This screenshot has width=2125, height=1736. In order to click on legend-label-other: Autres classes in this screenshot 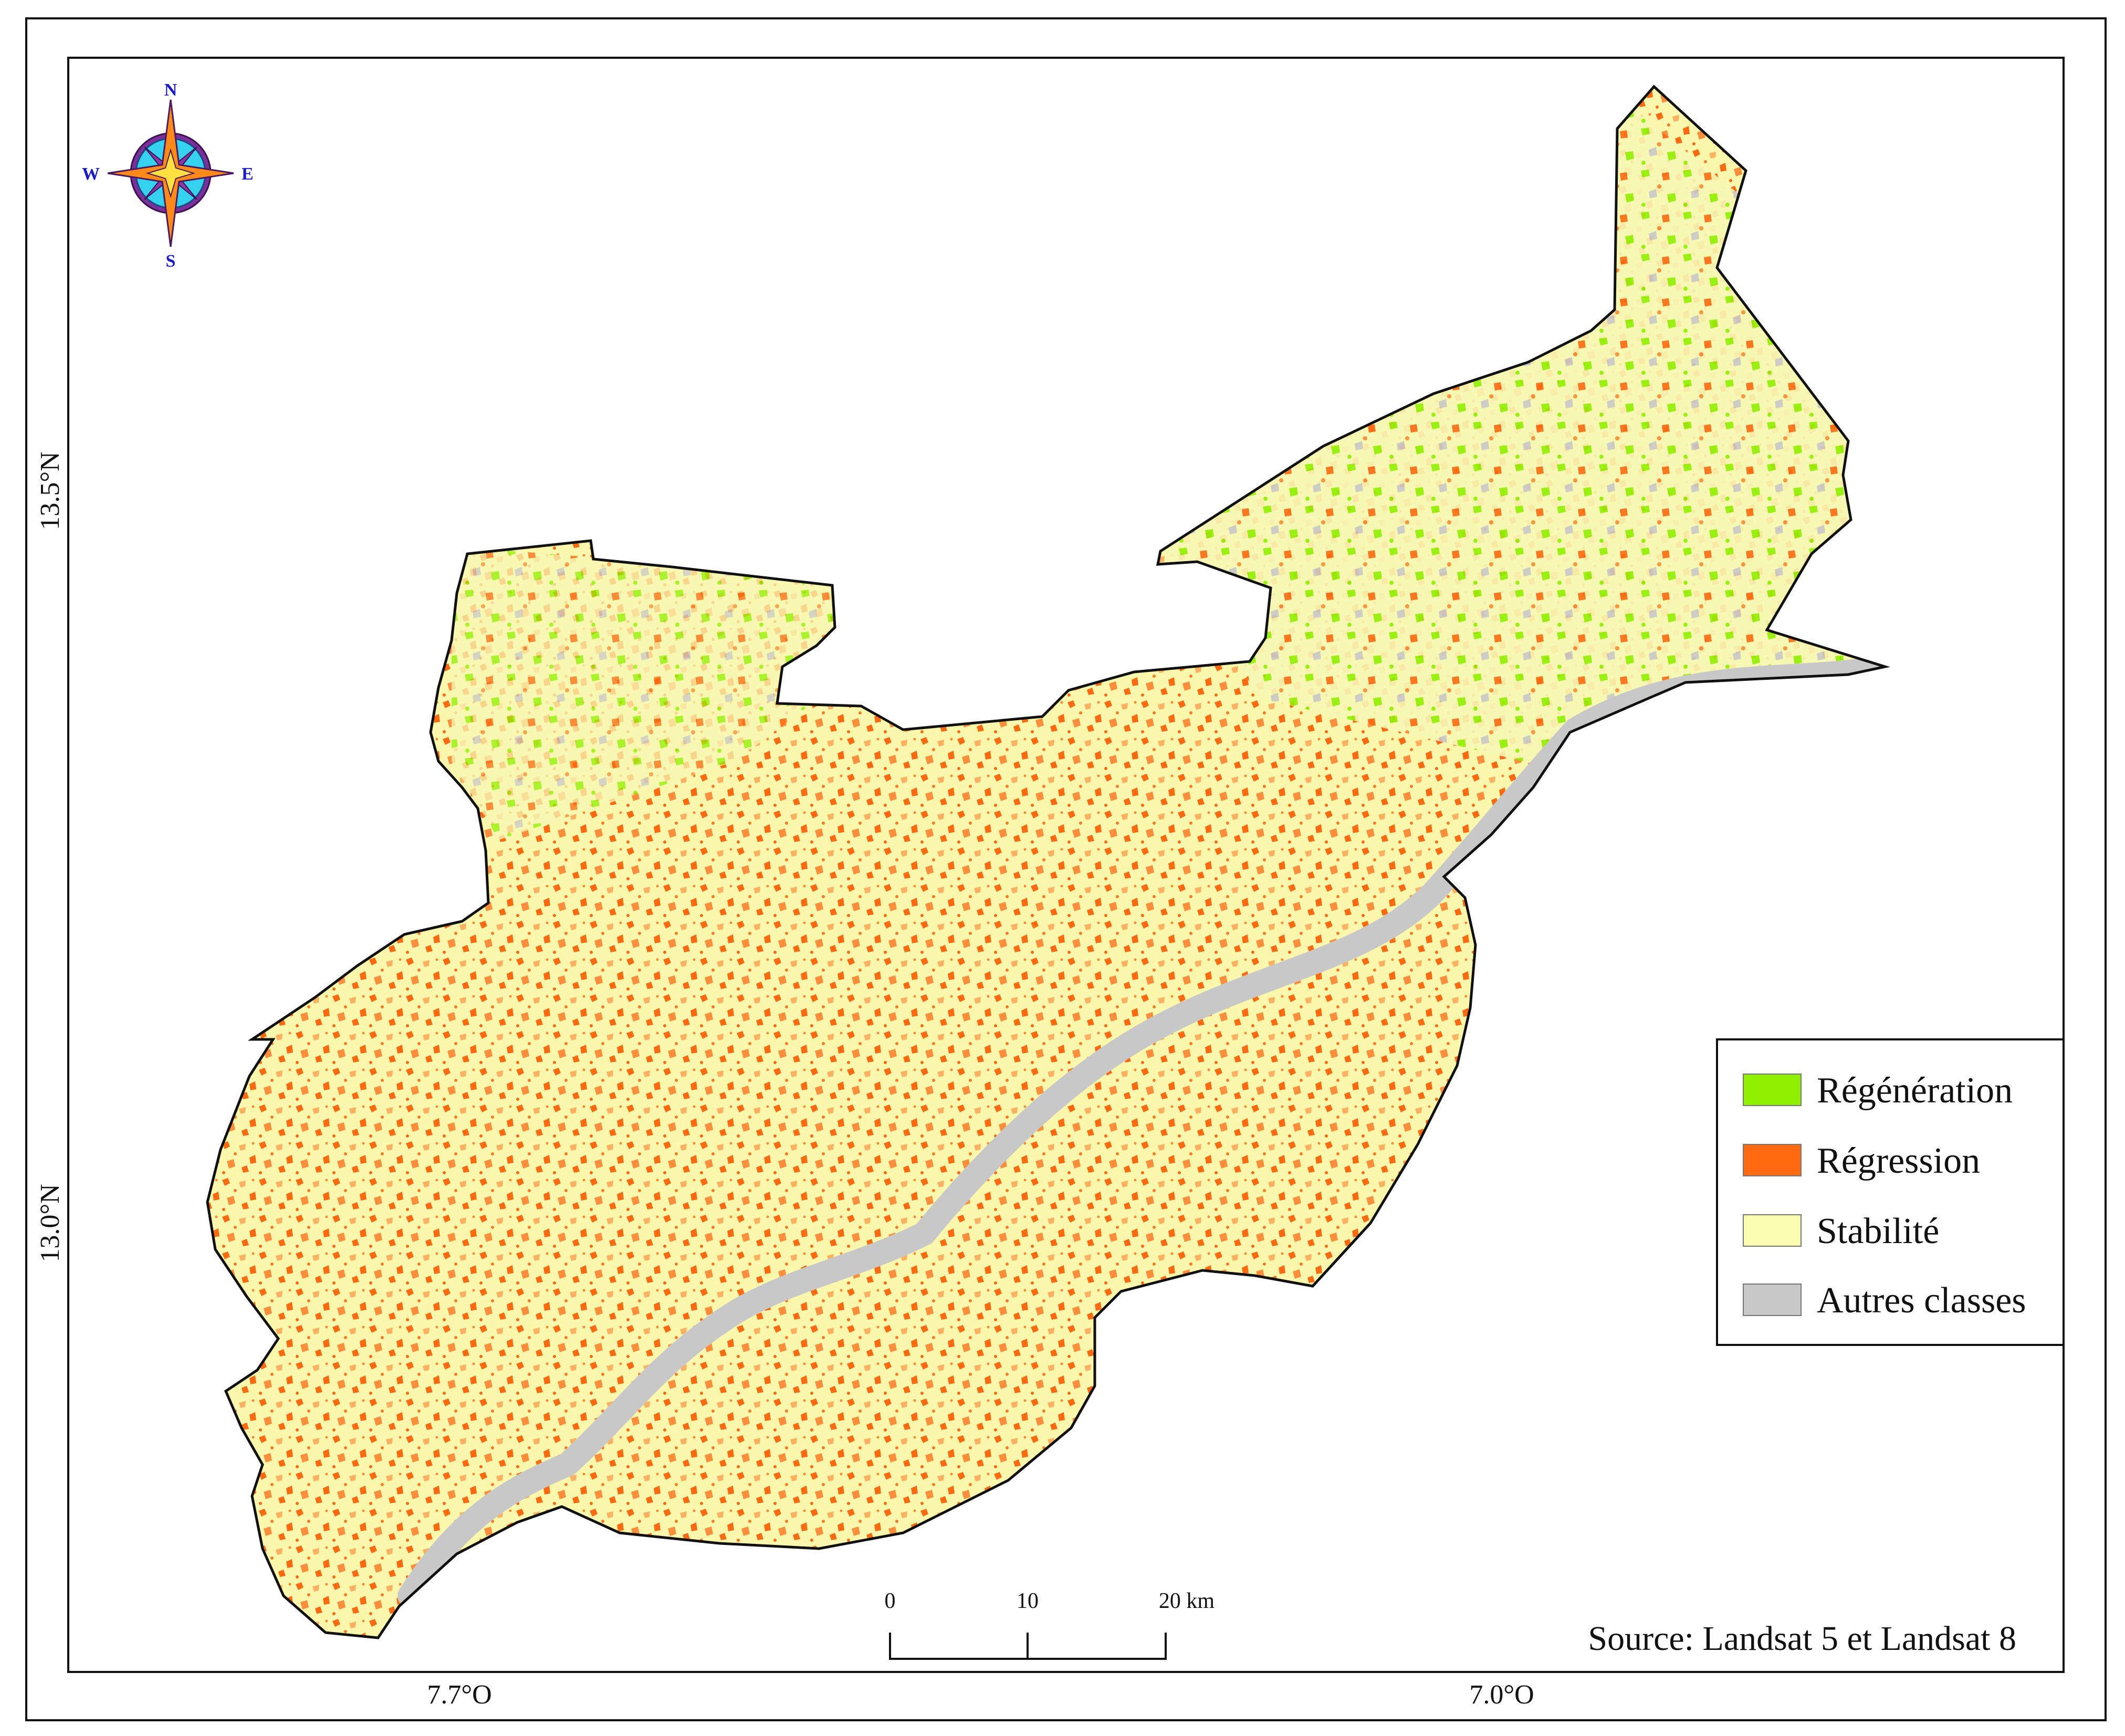, I will do `click(1921, 1300)`.